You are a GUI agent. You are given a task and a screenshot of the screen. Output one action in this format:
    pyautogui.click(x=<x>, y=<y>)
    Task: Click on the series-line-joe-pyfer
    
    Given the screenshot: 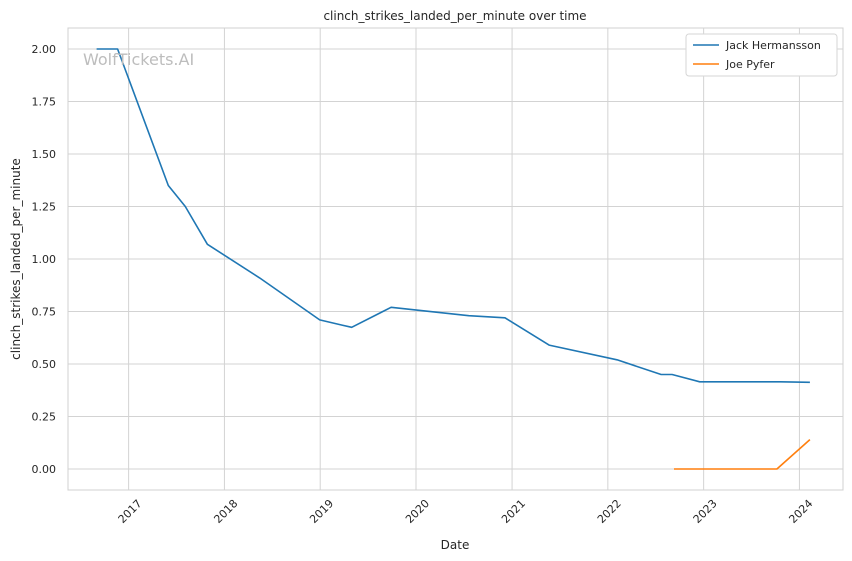 What is the action you would take?
    pyautogui.click(x=742, y=454)
    